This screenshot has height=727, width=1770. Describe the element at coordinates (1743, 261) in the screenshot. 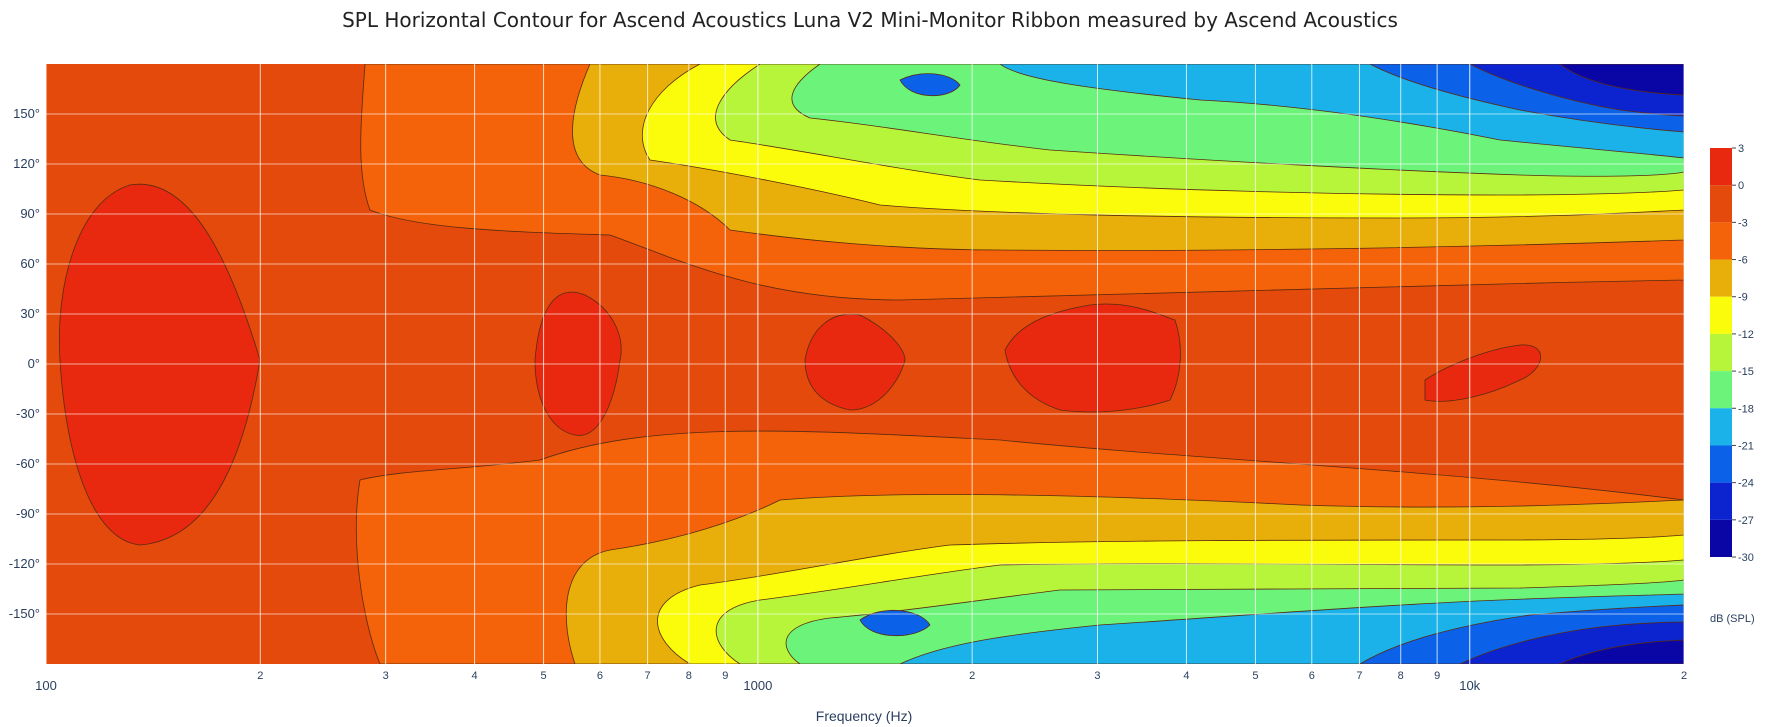

I see `colorbar-tick-label: -6` at that location.